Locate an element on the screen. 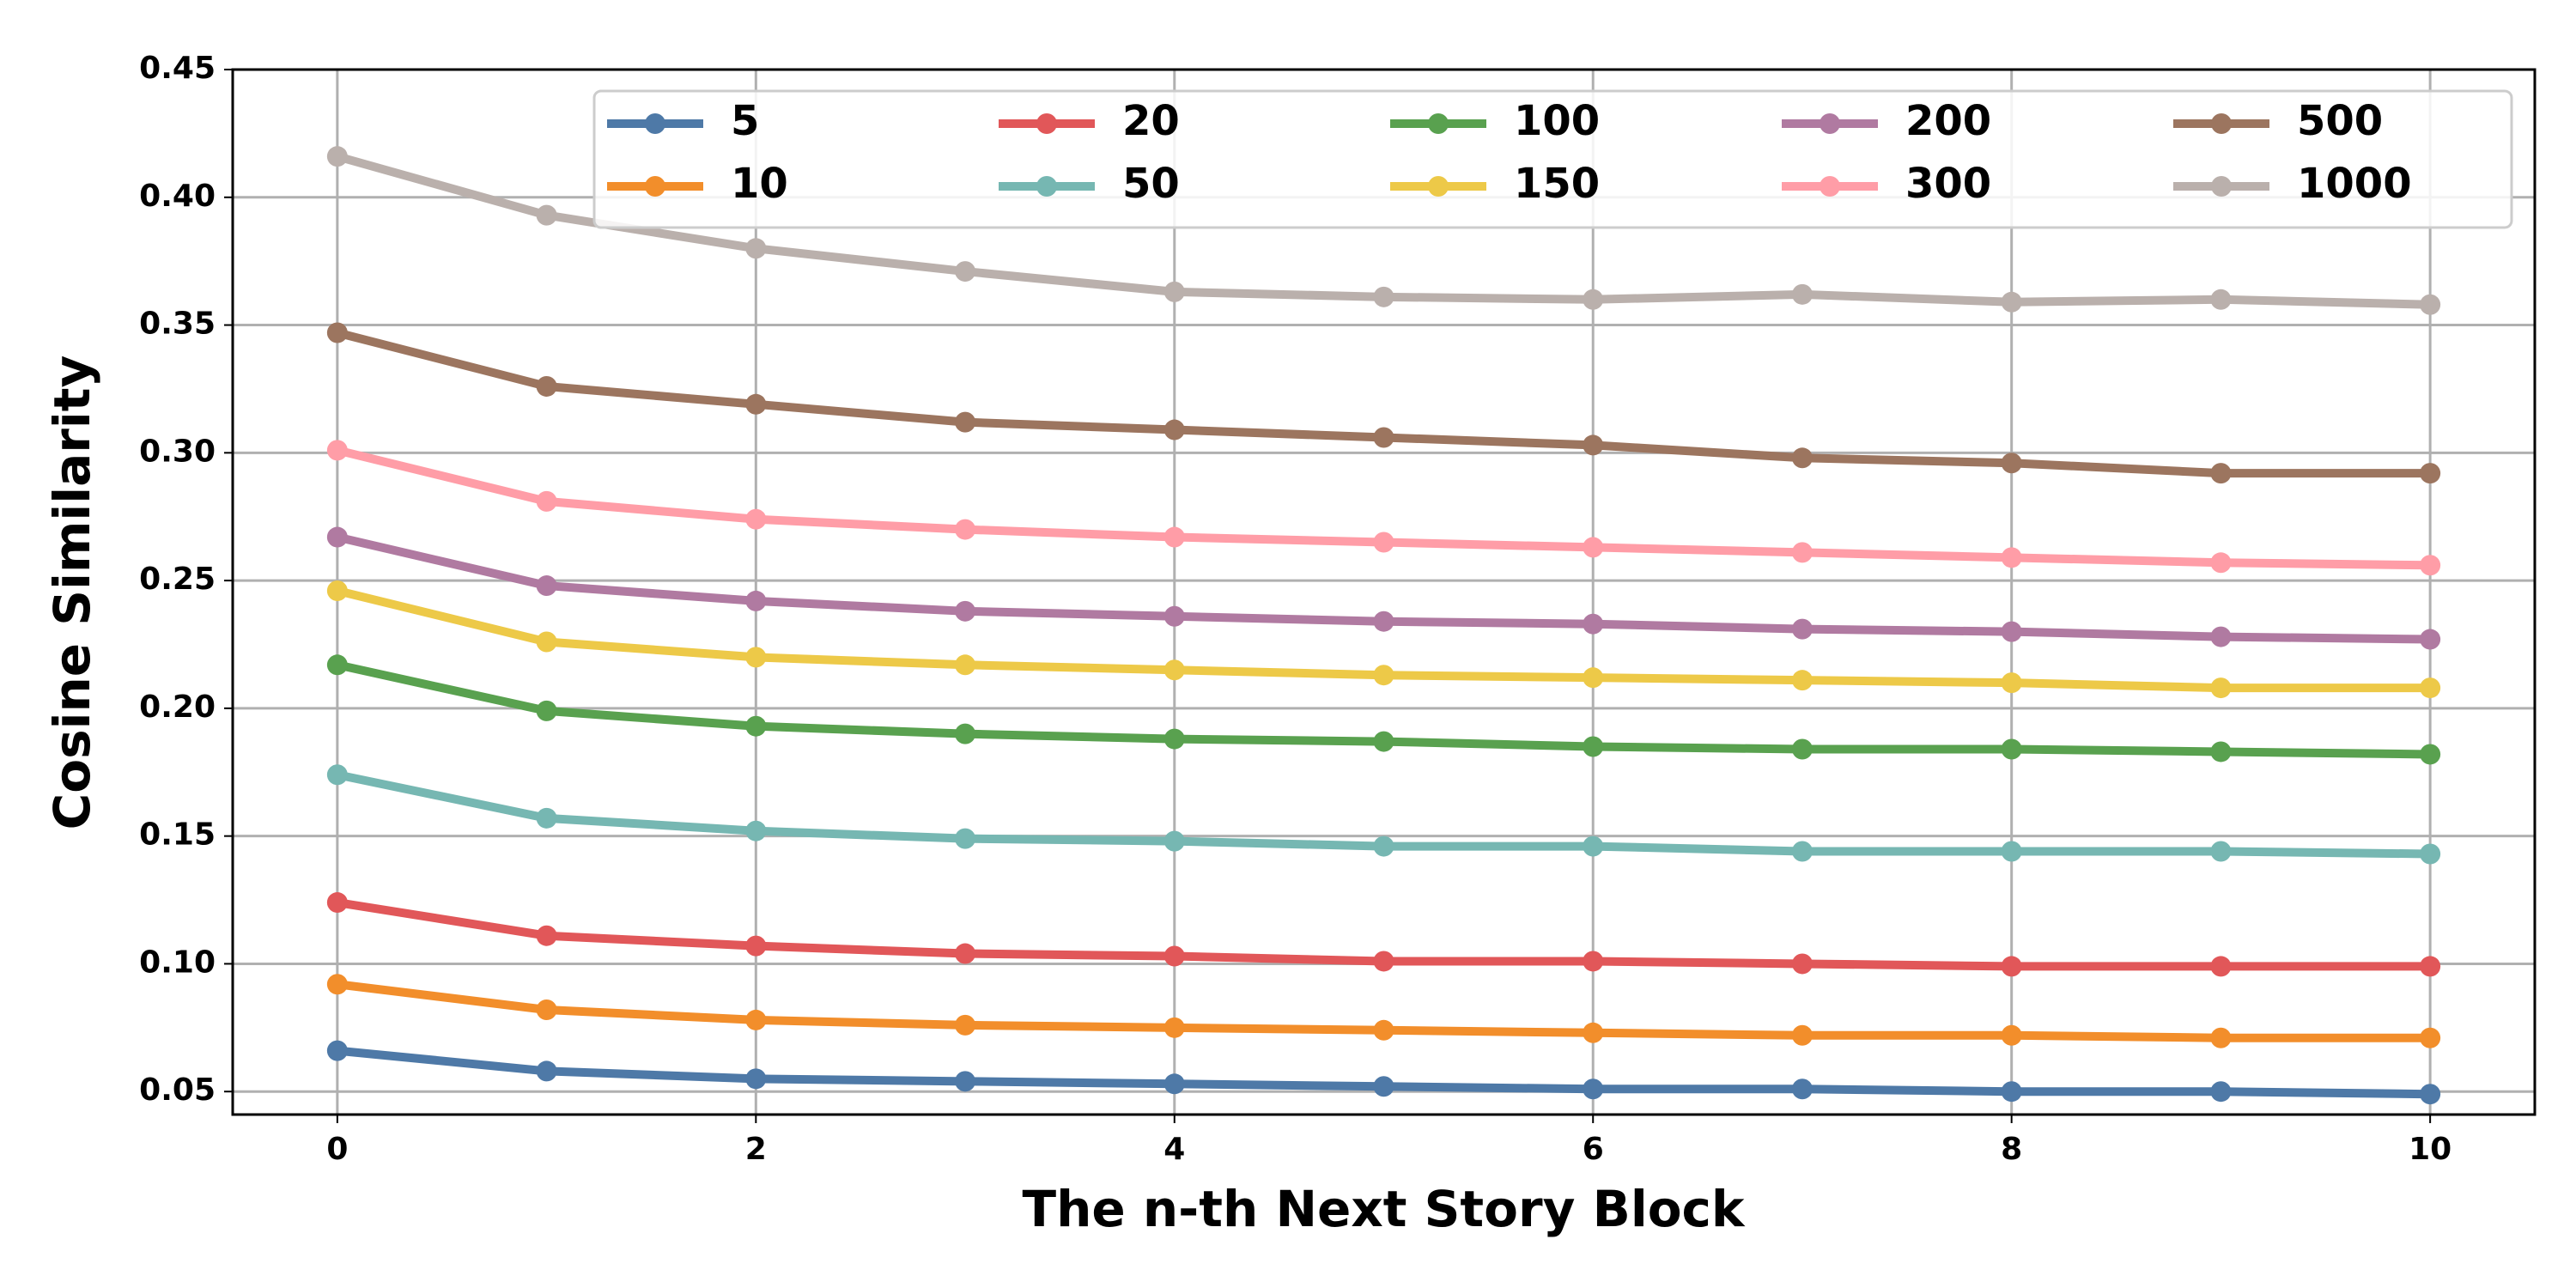 The height and width of the screenshot is (1288, 2576). x-tick-label: 4 is located at coordinates (1174, 1149).